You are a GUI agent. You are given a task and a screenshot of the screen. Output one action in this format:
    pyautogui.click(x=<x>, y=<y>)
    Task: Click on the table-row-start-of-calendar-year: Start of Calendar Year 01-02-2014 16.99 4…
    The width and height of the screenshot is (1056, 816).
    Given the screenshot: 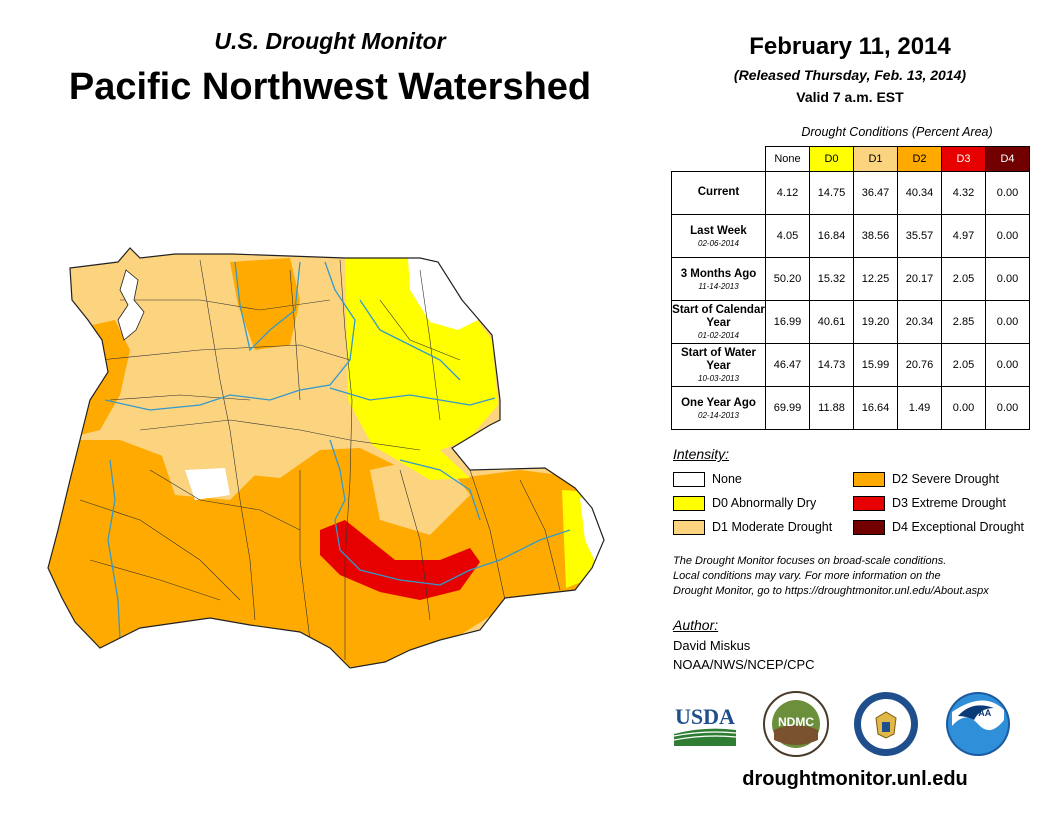 What is the action you would take?
    pyautogui.click(x=850, y=322)
    